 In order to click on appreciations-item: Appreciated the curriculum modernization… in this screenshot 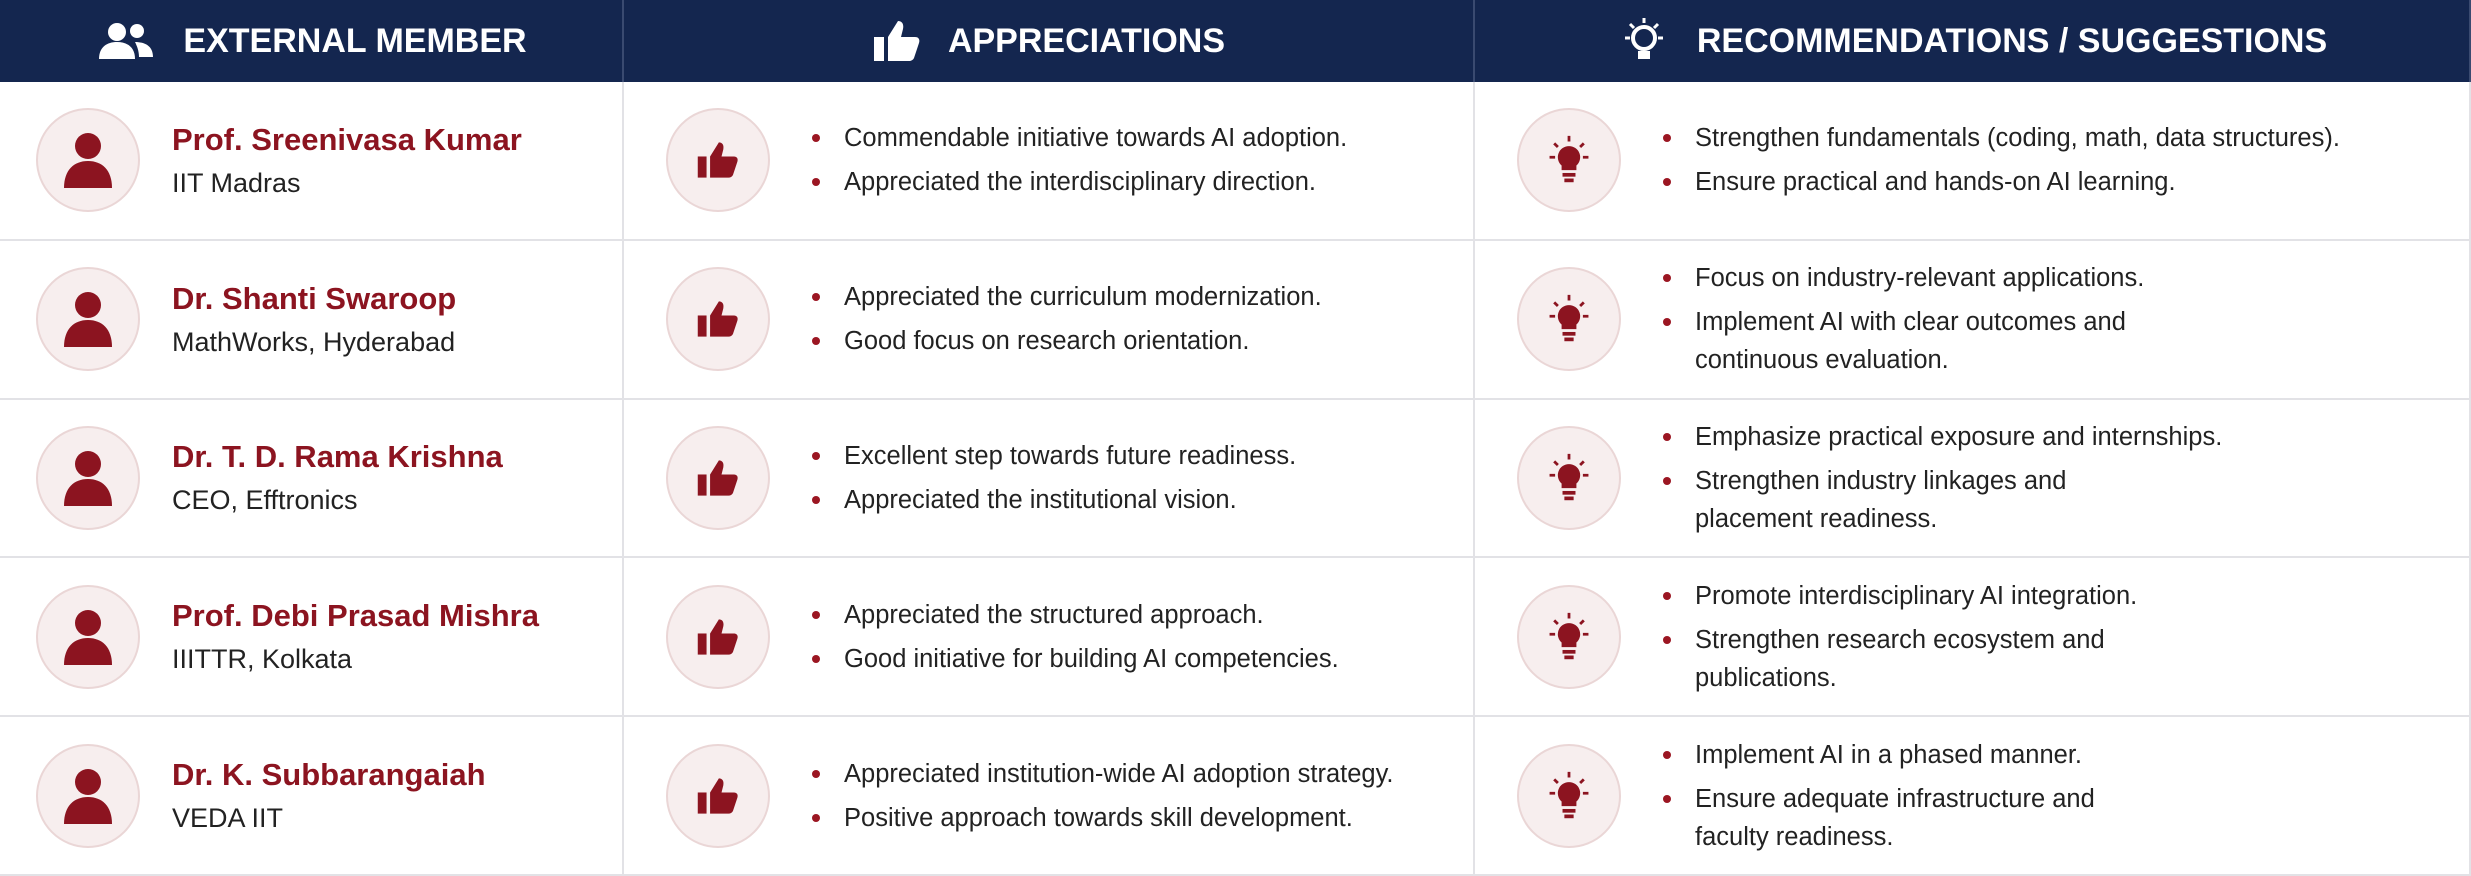, I will do `click(1063, 297)`.